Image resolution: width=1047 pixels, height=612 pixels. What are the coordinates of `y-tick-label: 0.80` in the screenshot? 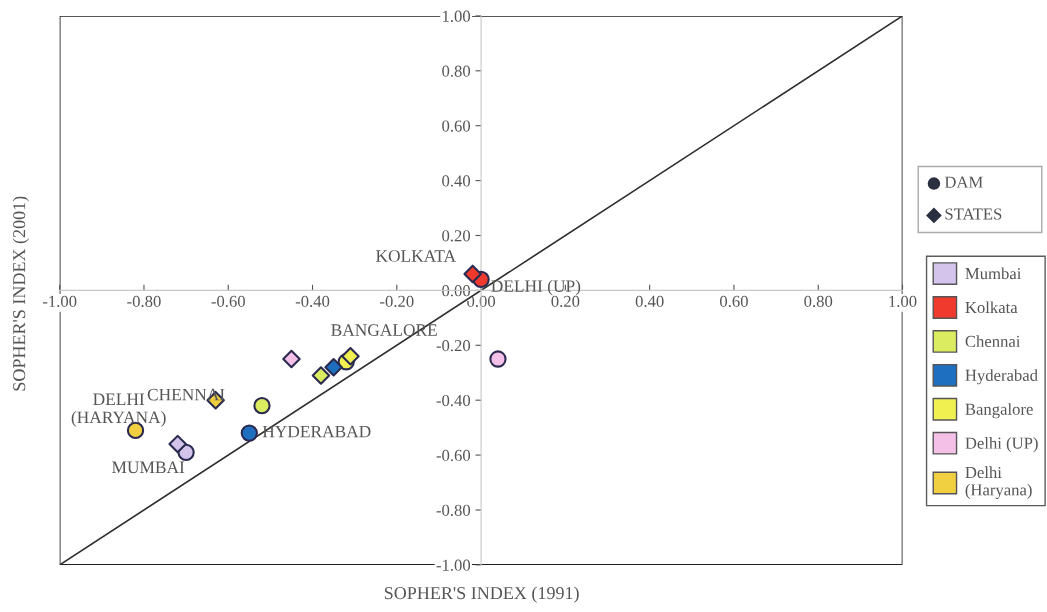 It's located at (456, 71).